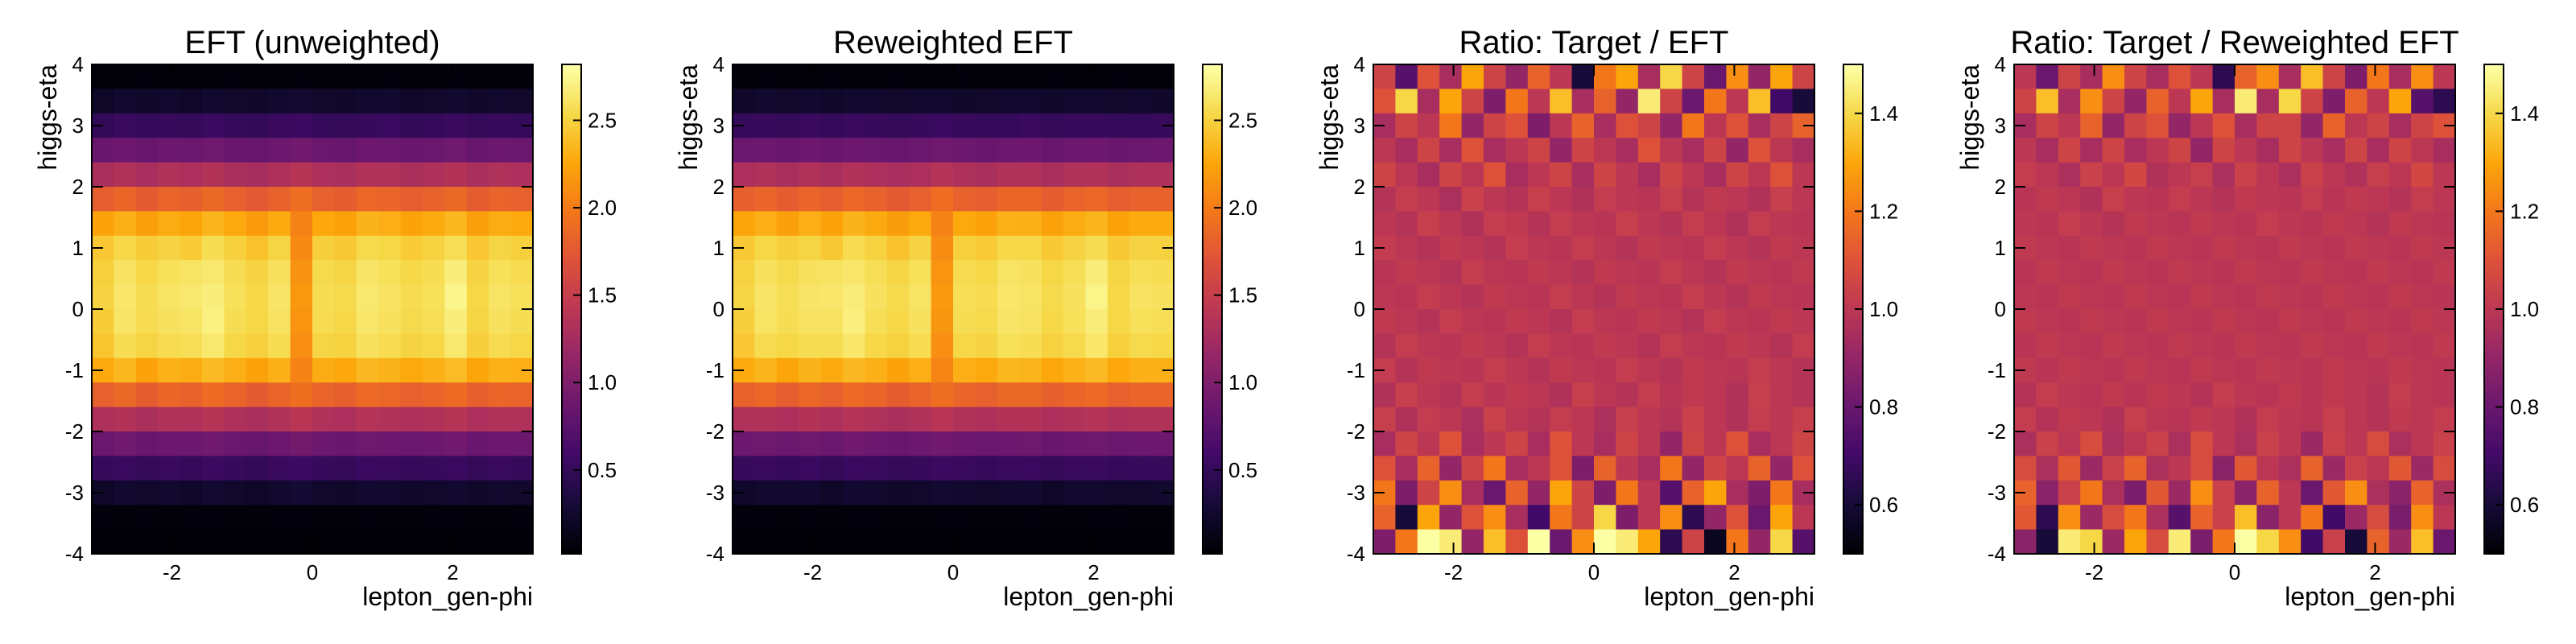 Image resolution: width=2576 pixels, height=644 pixels. What do you see at coordinates (718, 126) in the screenshot?
I see `y-tick-label: 3` at bounding box center [718, 126].